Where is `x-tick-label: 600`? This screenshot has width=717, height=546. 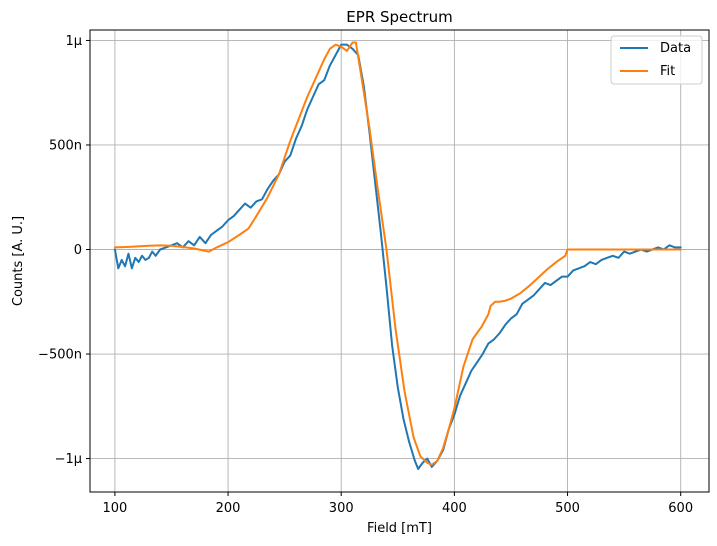 x-tick-label: 600 is located at coordinates (680, 508).